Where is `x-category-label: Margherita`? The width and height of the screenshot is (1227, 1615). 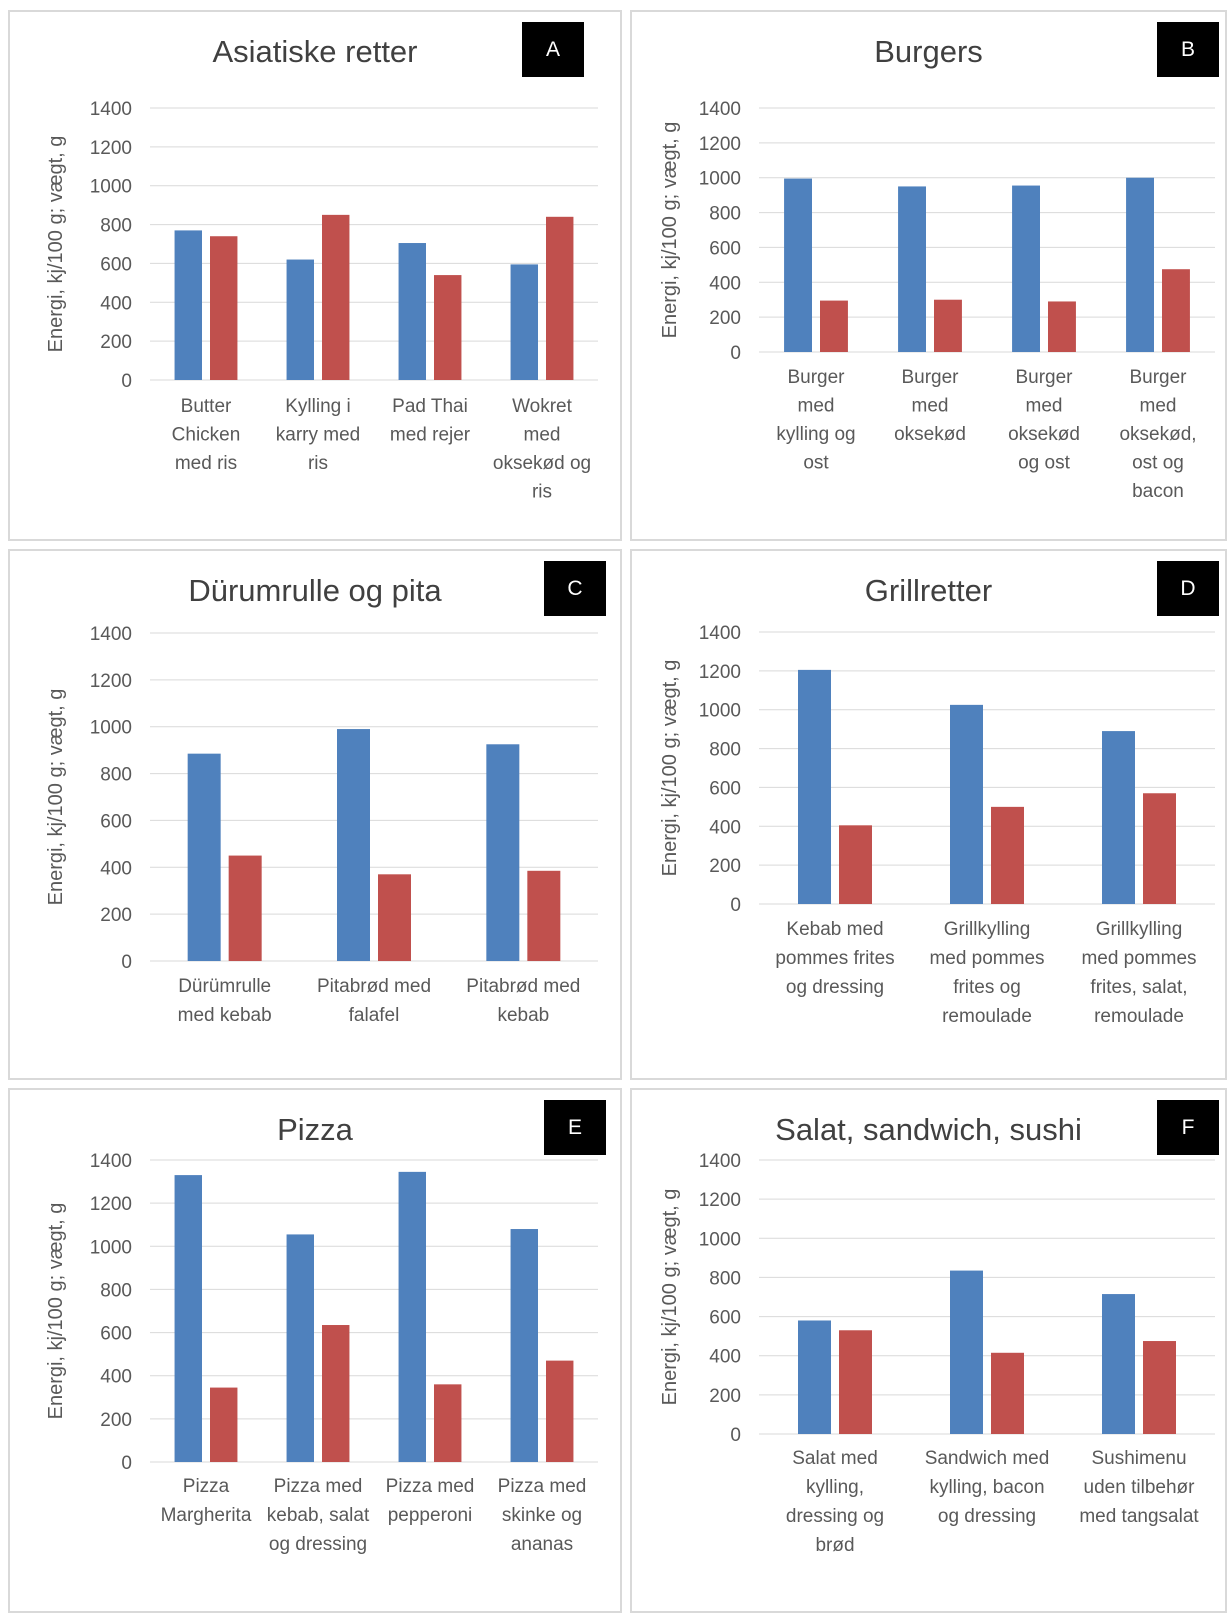
x-category-label: Margherita is located at coordinates (206, 1515).